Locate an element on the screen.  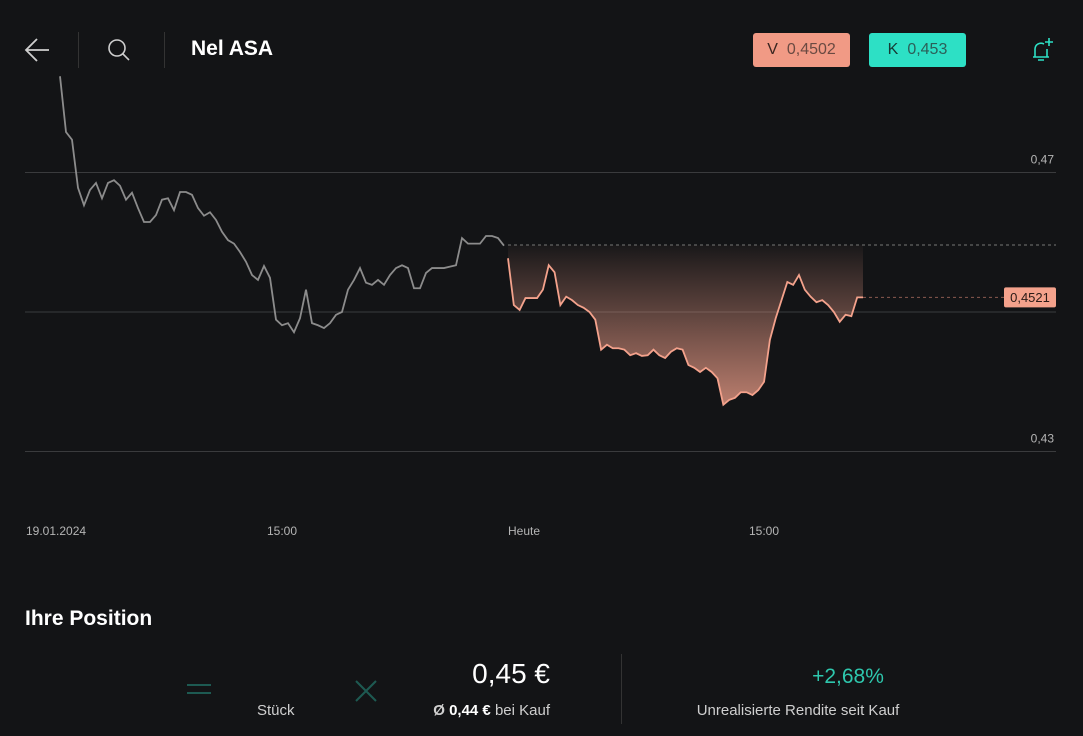
sell-button: V 0,4502 is located at coordinates (801, 50).